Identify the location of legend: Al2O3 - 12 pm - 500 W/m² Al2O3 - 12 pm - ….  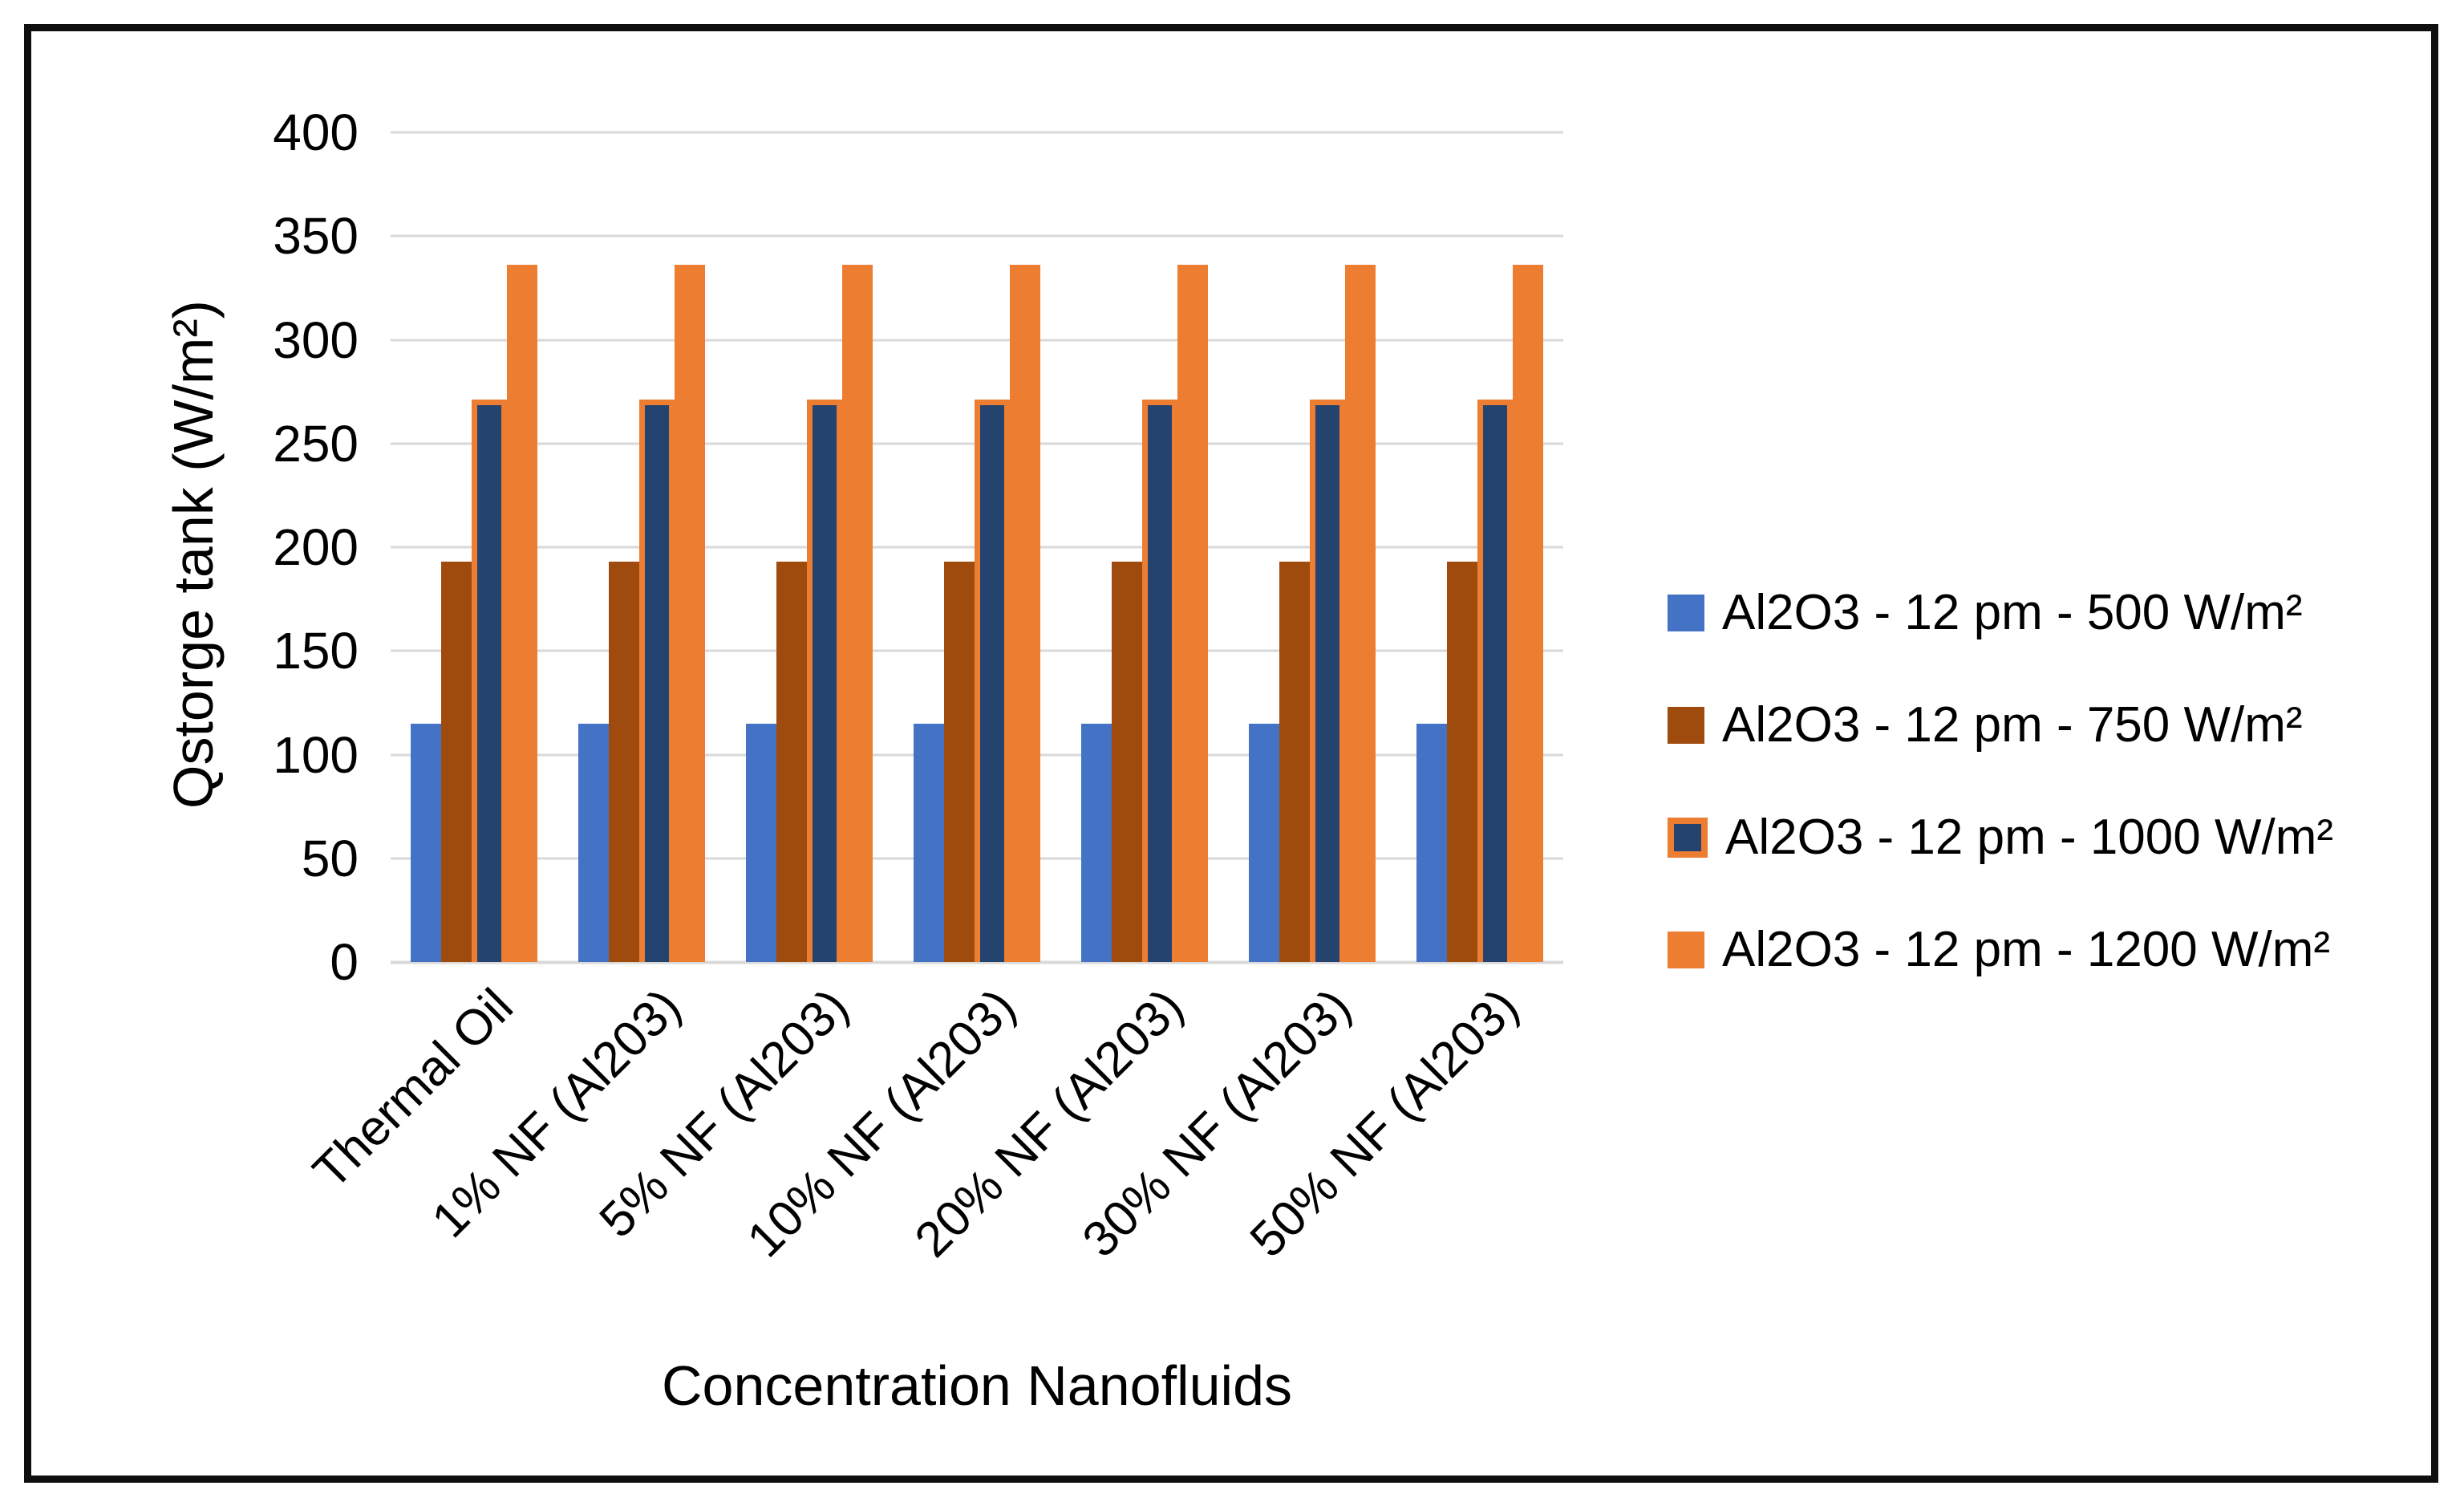
(2000, 815).